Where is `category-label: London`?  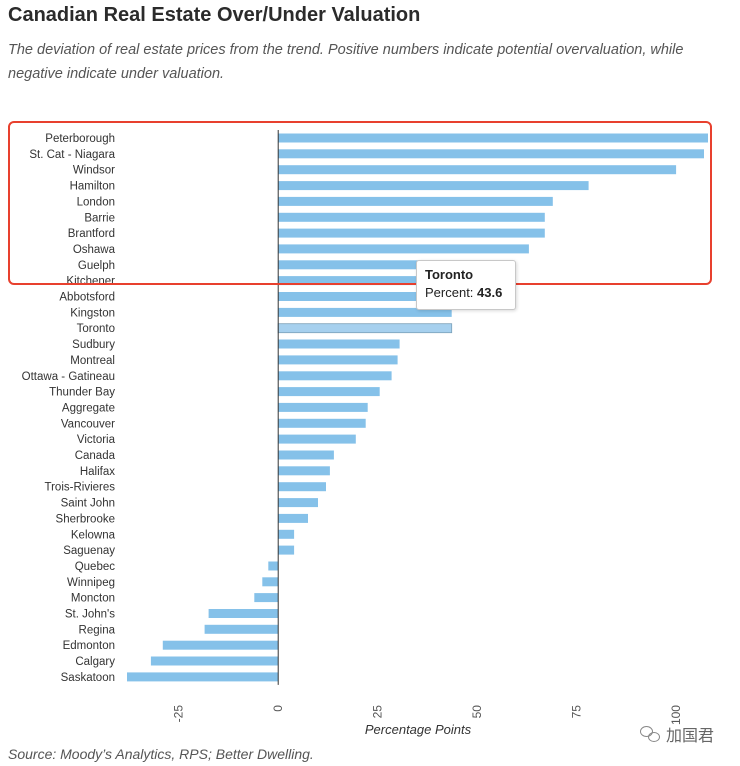
category-label: London is located at coordinates (96, 202).